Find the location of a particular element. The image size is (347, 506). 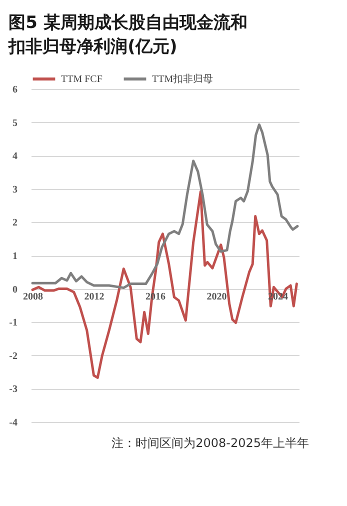

y-tick-label: 2 is located at coordinates (15, 223).